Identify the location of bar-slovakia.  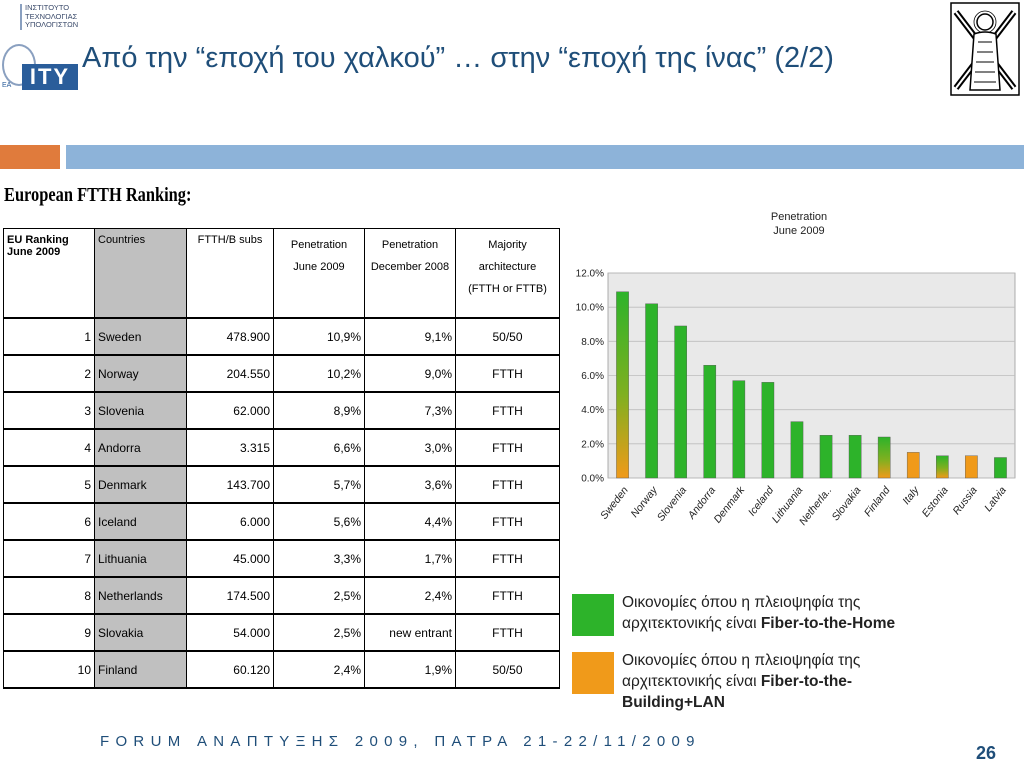
(855, 457).